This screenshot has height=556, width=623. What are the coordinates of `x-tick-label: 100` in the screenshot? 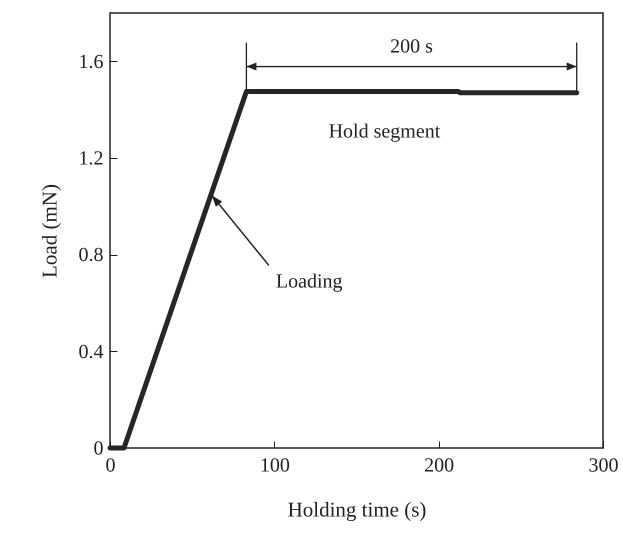 It's located at (275, 465).